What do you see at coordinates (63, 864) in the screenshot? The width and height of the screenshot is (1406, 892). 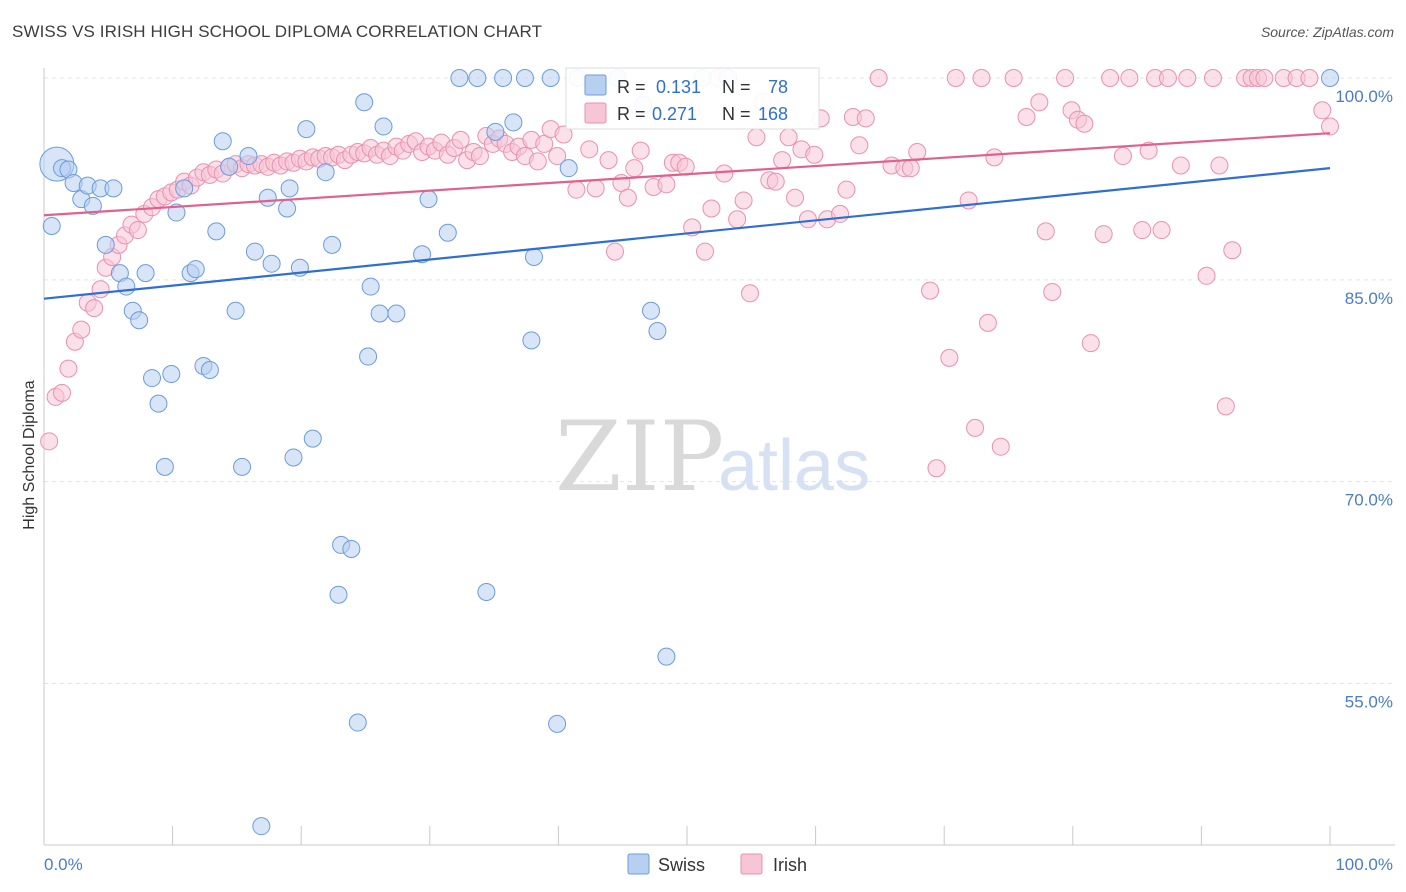 I see `x-tick-label-start: 0.0%` at bounding box center [63, 864].